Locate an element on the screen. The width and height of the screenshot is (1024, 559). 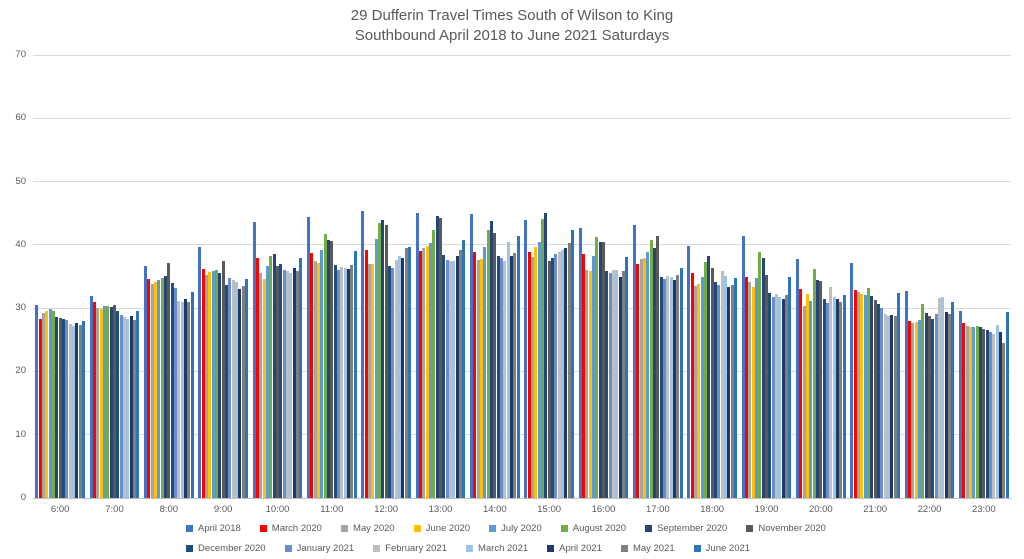
legend-item: August 2020 is located at coordinates (593, 528).